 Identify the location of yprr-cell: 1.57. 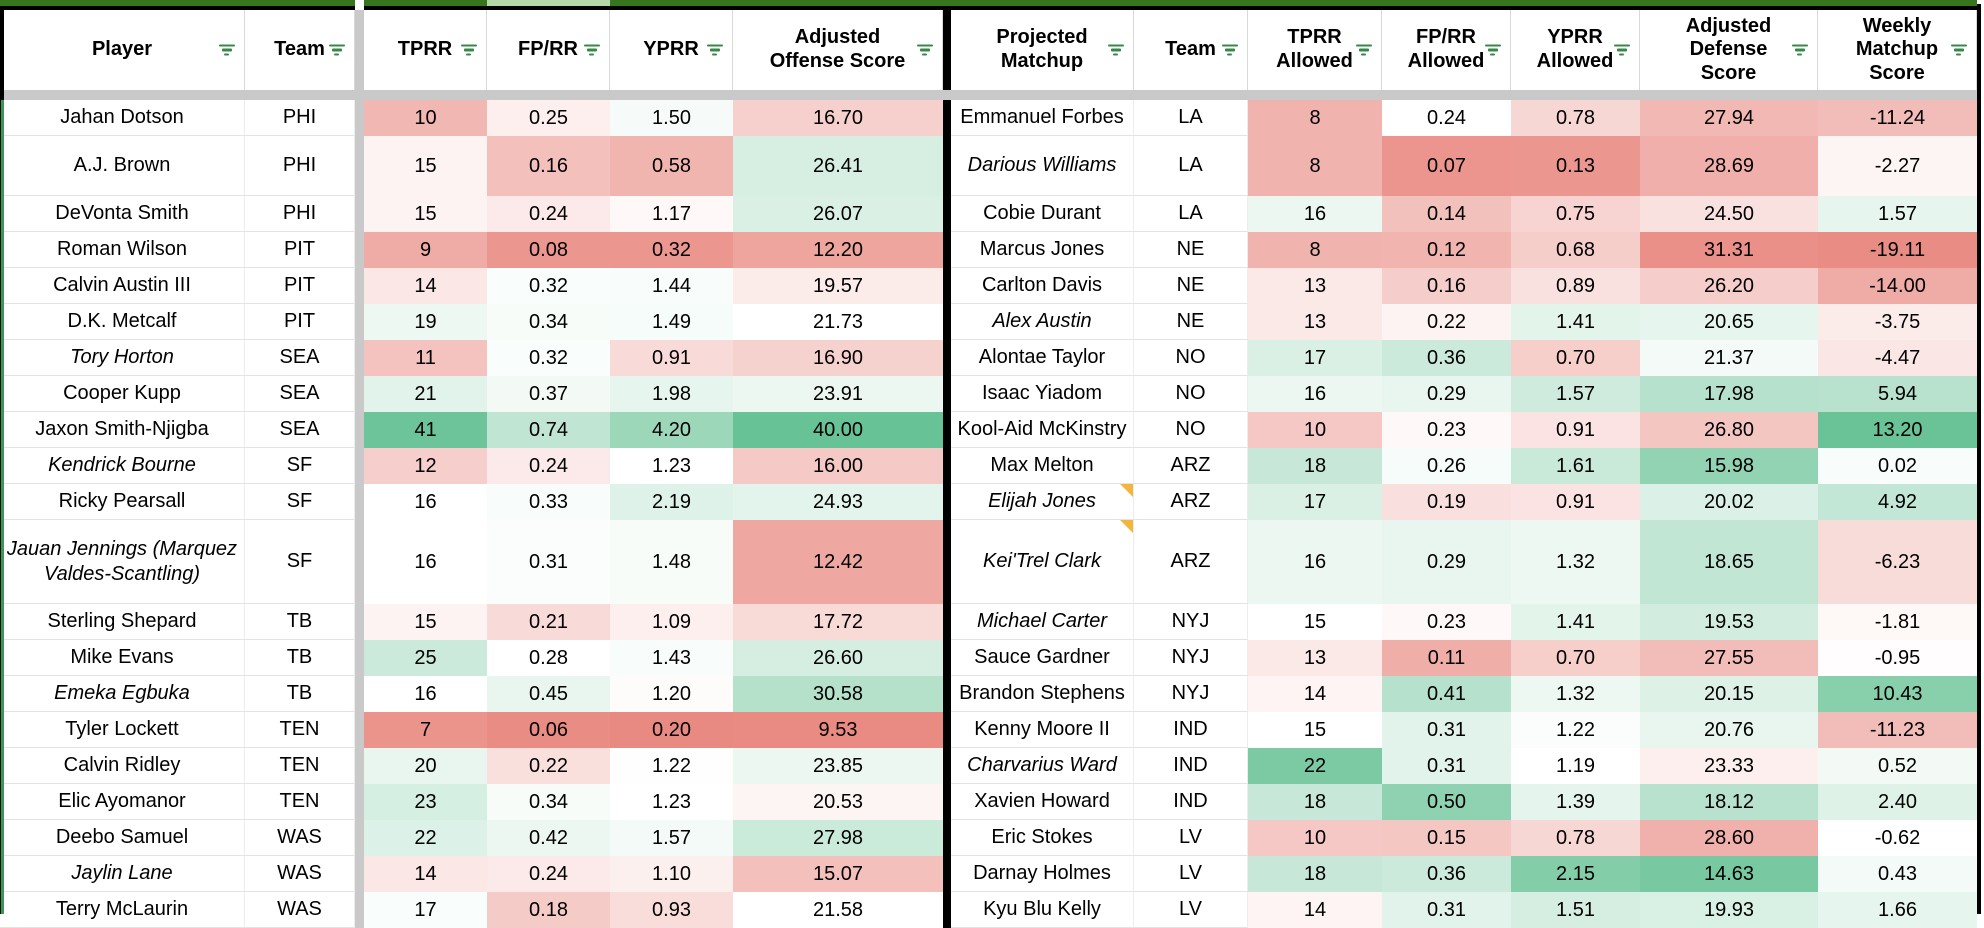
(671, 838).